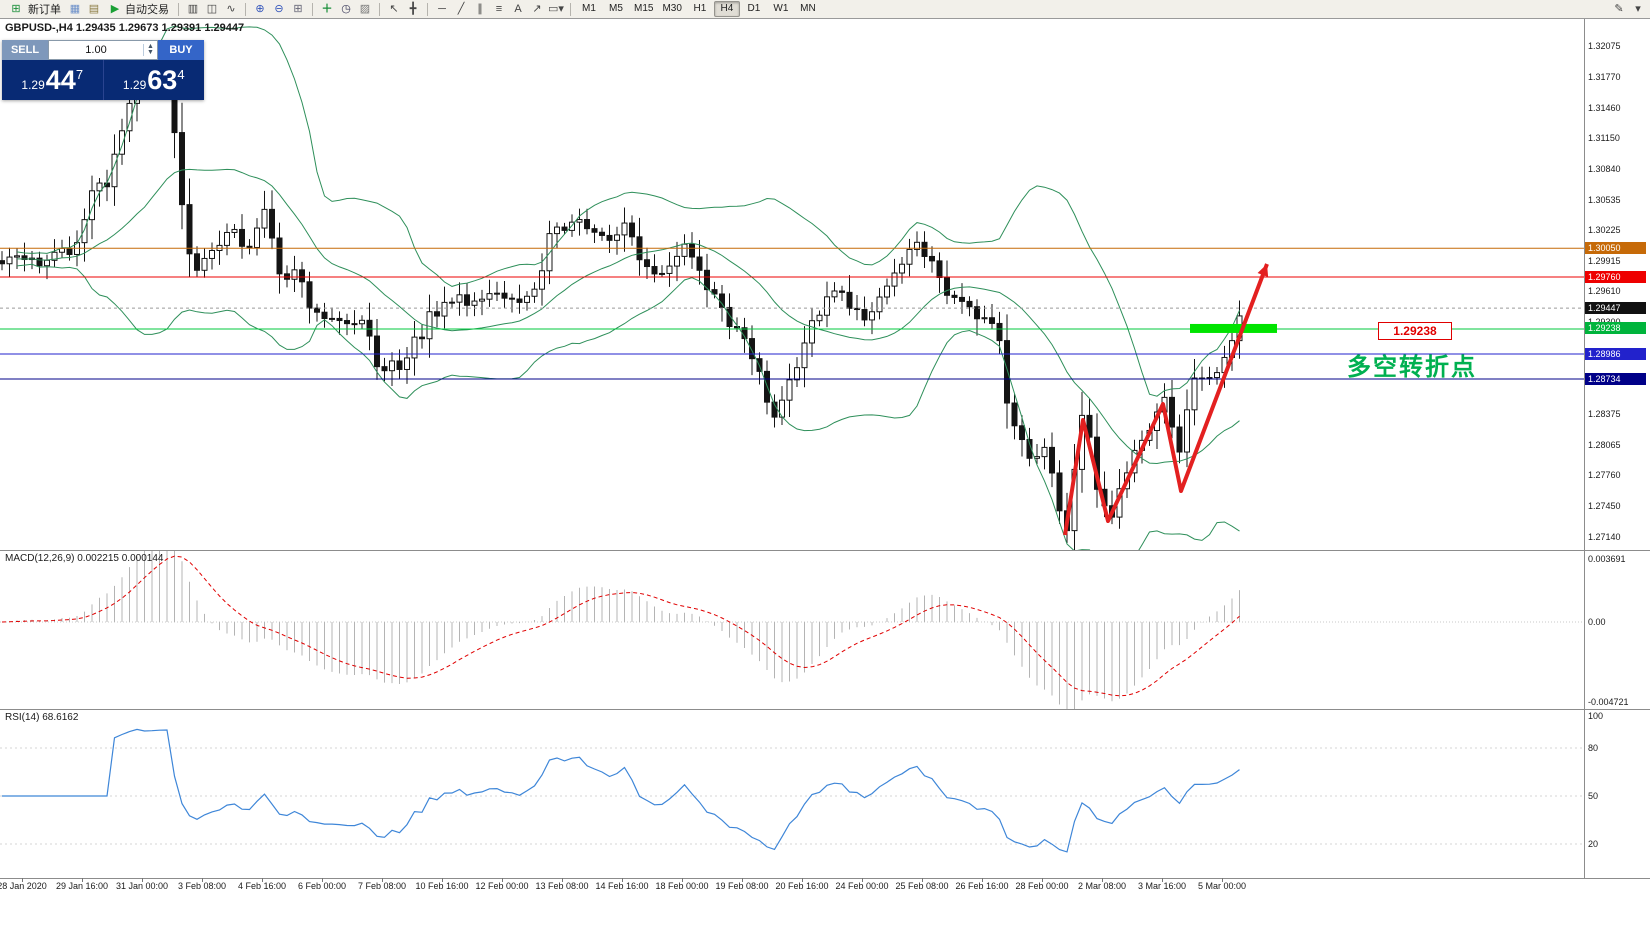  I want to click on time-axis-label: 13 Feb 08:00, so click(562, 886).